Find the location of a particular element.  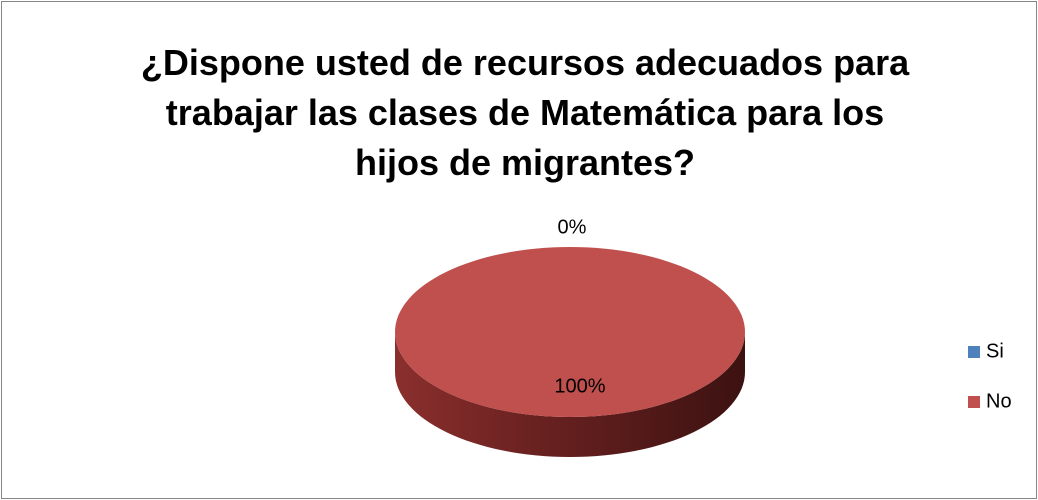

legend-label: No is located at coordinates (999, 401).